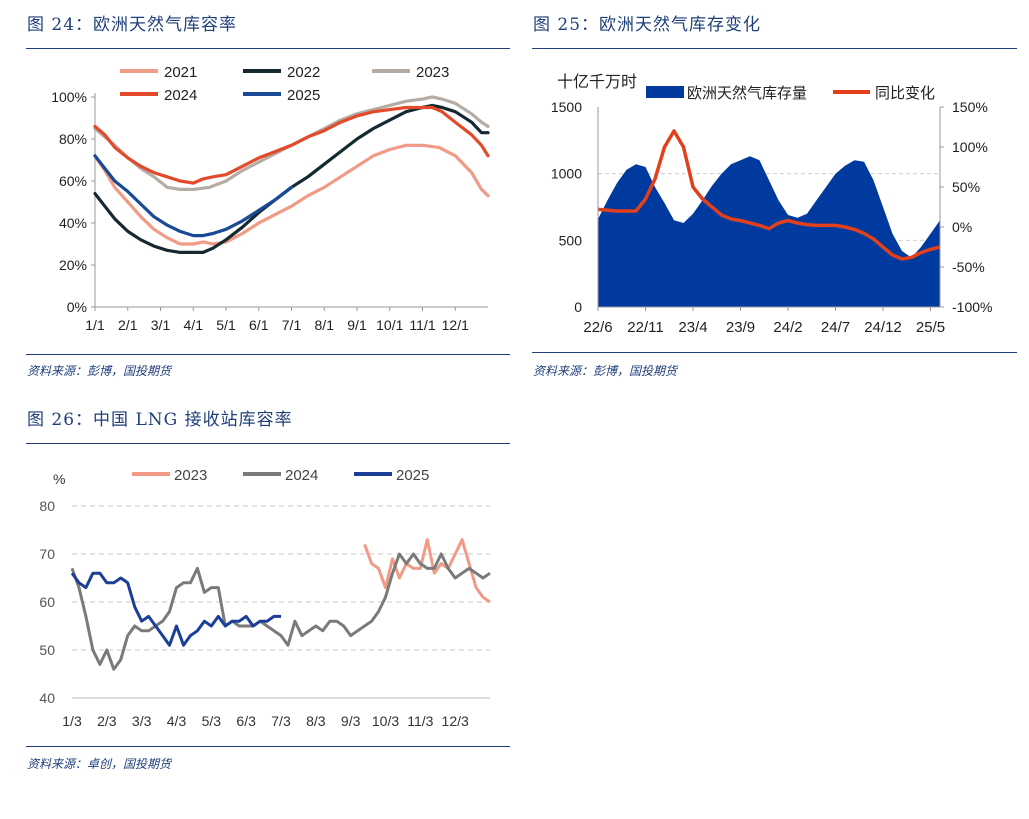 The width and height of the screenshot is (1029, 819). What do you see at coordinates (77, 307) in the screenshot?
I see `fig24-y-tick-label: 0%` at bounding box center [77, 307].